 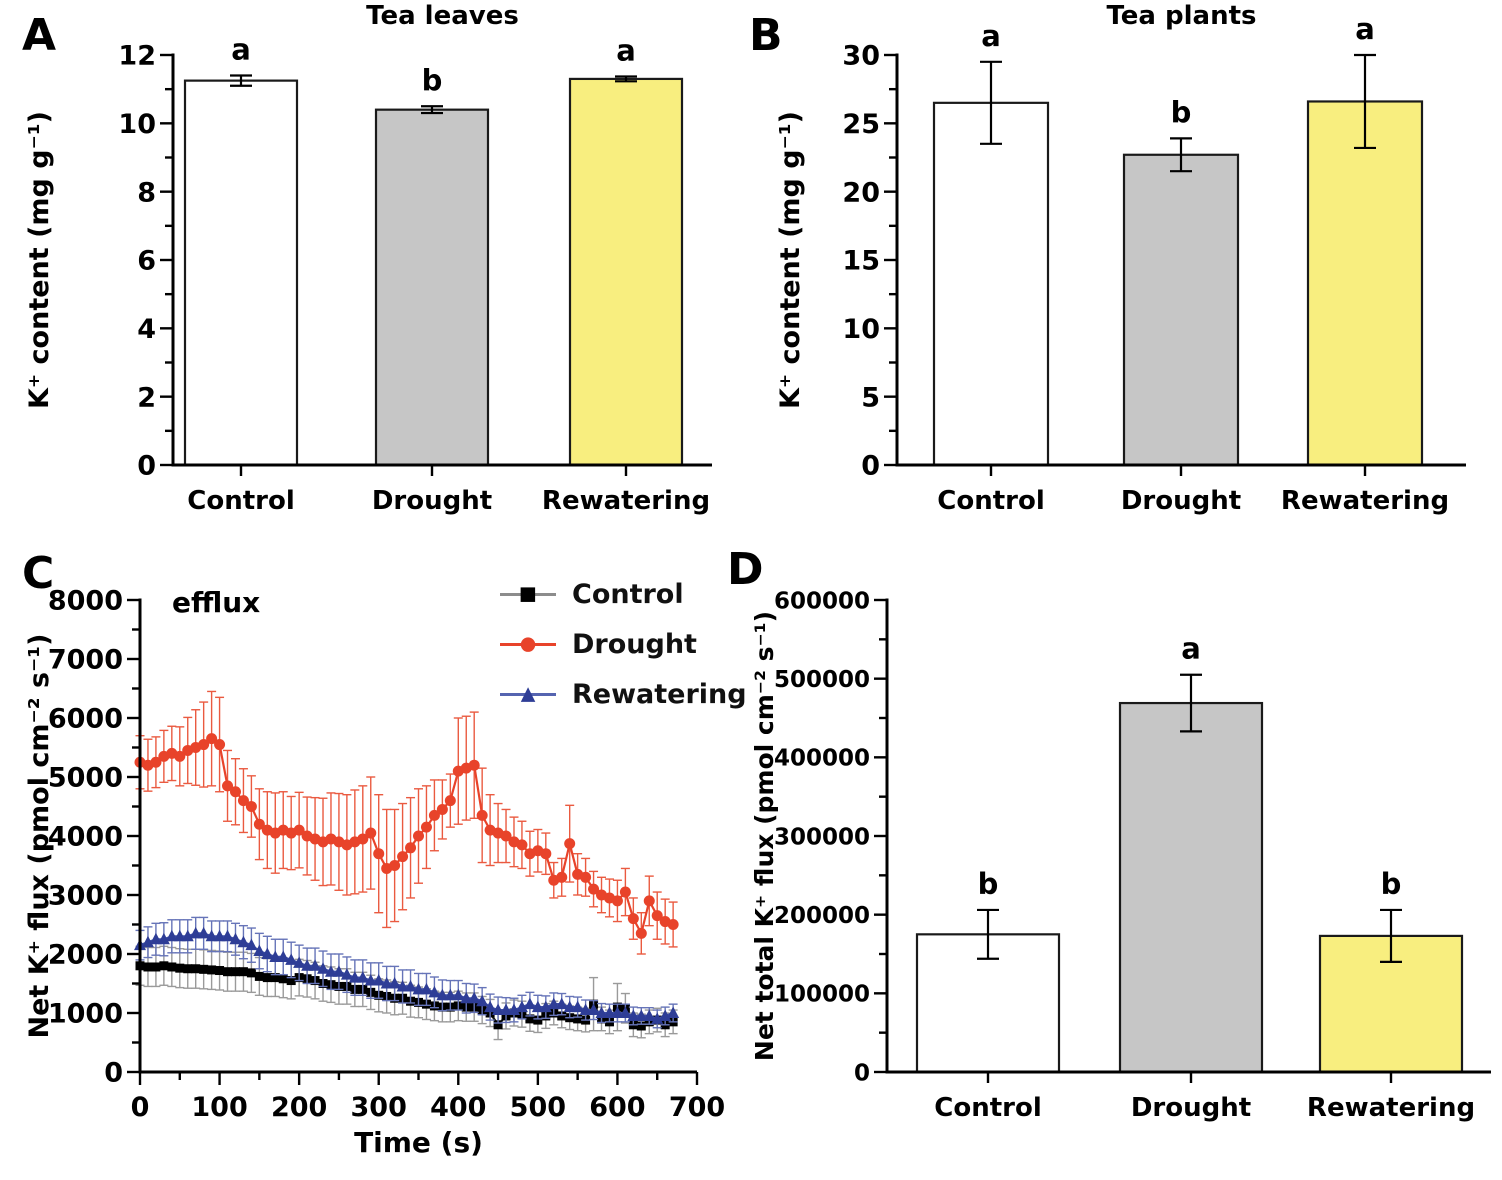 I want to click on legend-triangle-icon: ▲, so click(x=528, y=693).